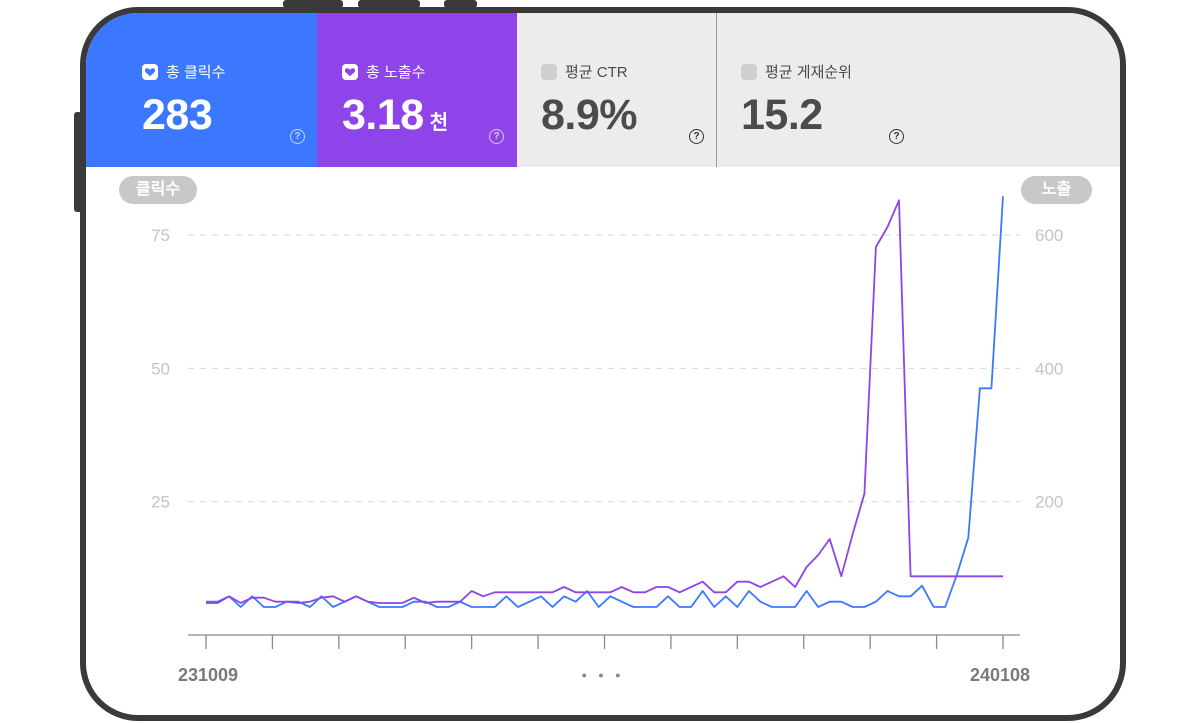  Describe the element at coordinates (350, 71) in the screenshot. I see `impressions-checkbox-icon` at that location.